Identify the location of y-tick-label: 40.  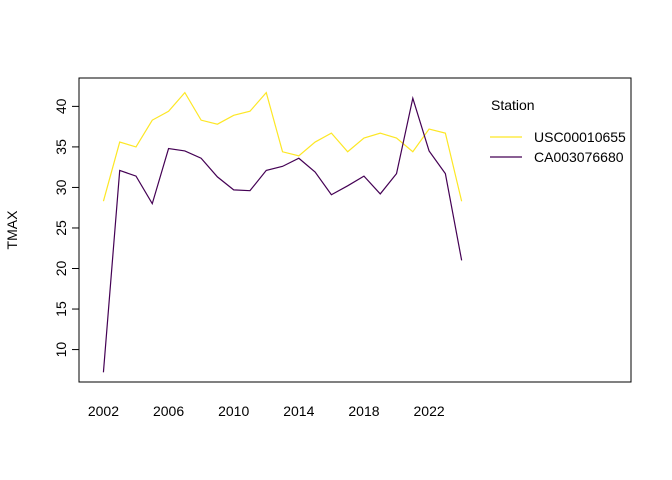
(61, 106).